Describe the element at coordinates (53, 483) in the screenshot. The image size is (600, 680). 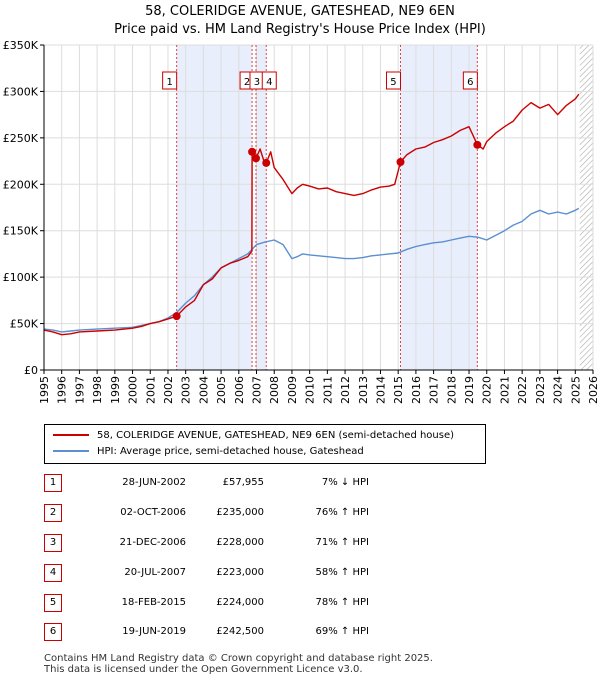
I see `sale-number-badge: 1` at that location.